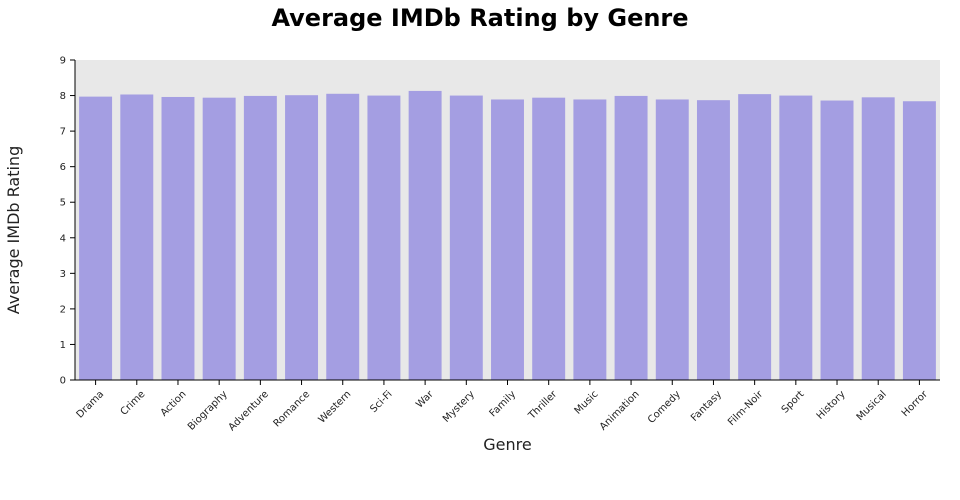 This screenshot has width=960, height=500. I want to click on bar-mystery, so click(466, 237).